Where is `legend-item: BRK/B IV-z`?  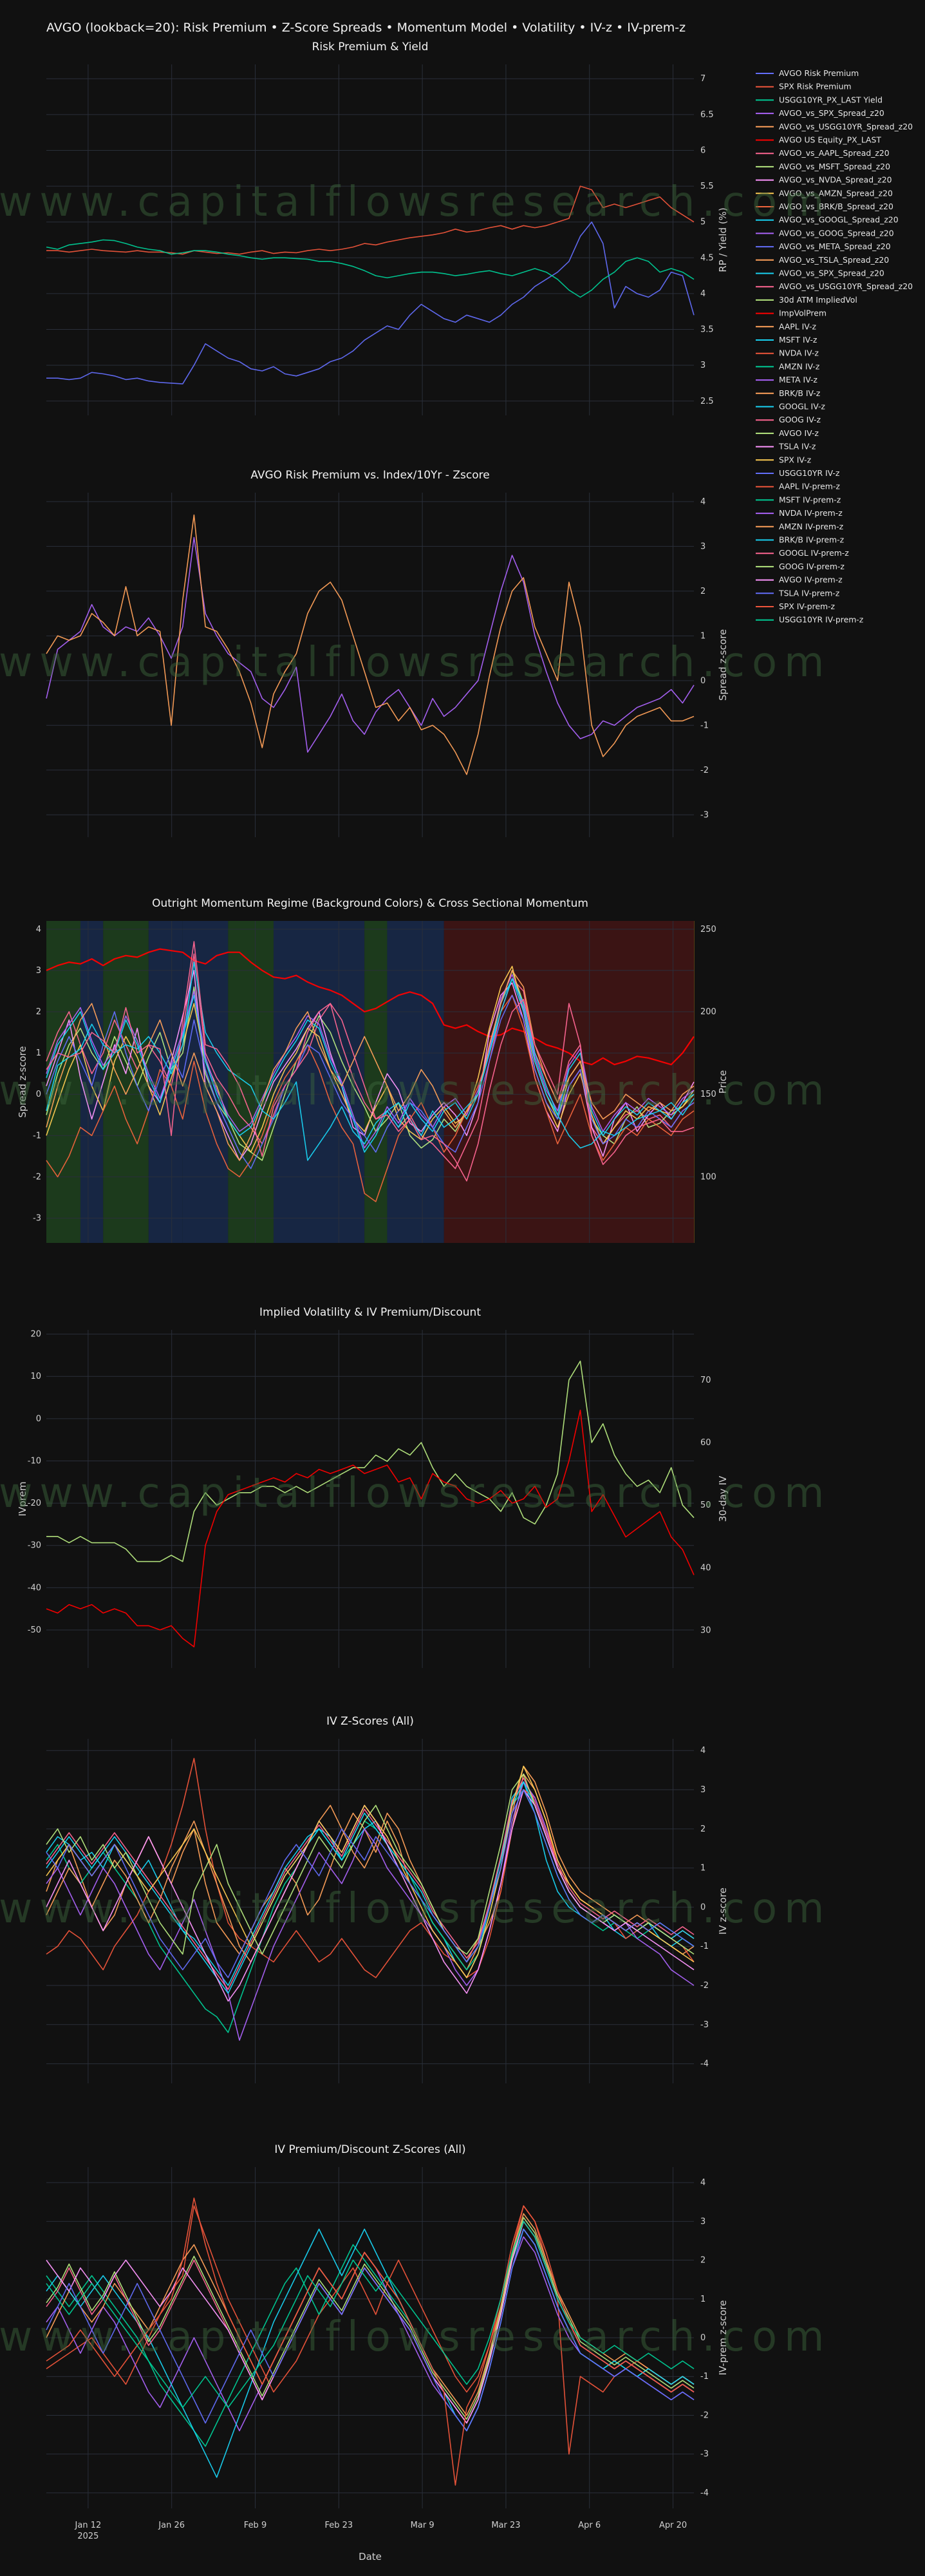
legend-item: BRK/B IV-z is located at coordinates (788, 393).